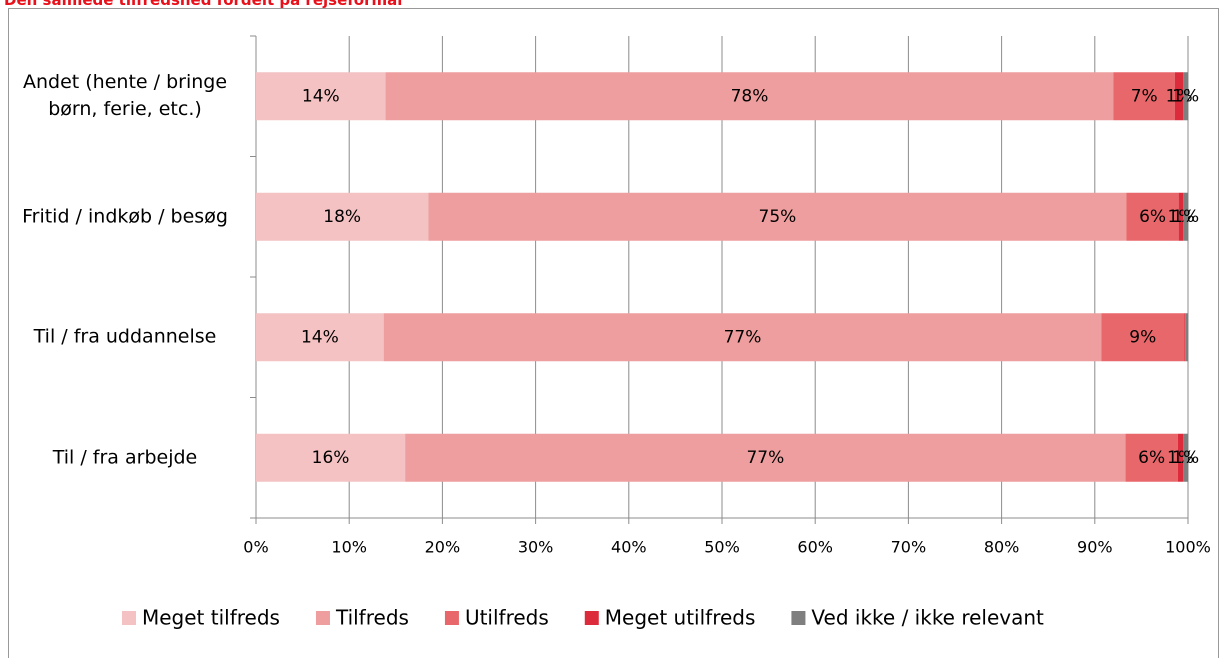  What do you see at coordinates (536, 547) in the screenshot?
I see `x-tick-label: 30%` at bounding box center [536, 547].